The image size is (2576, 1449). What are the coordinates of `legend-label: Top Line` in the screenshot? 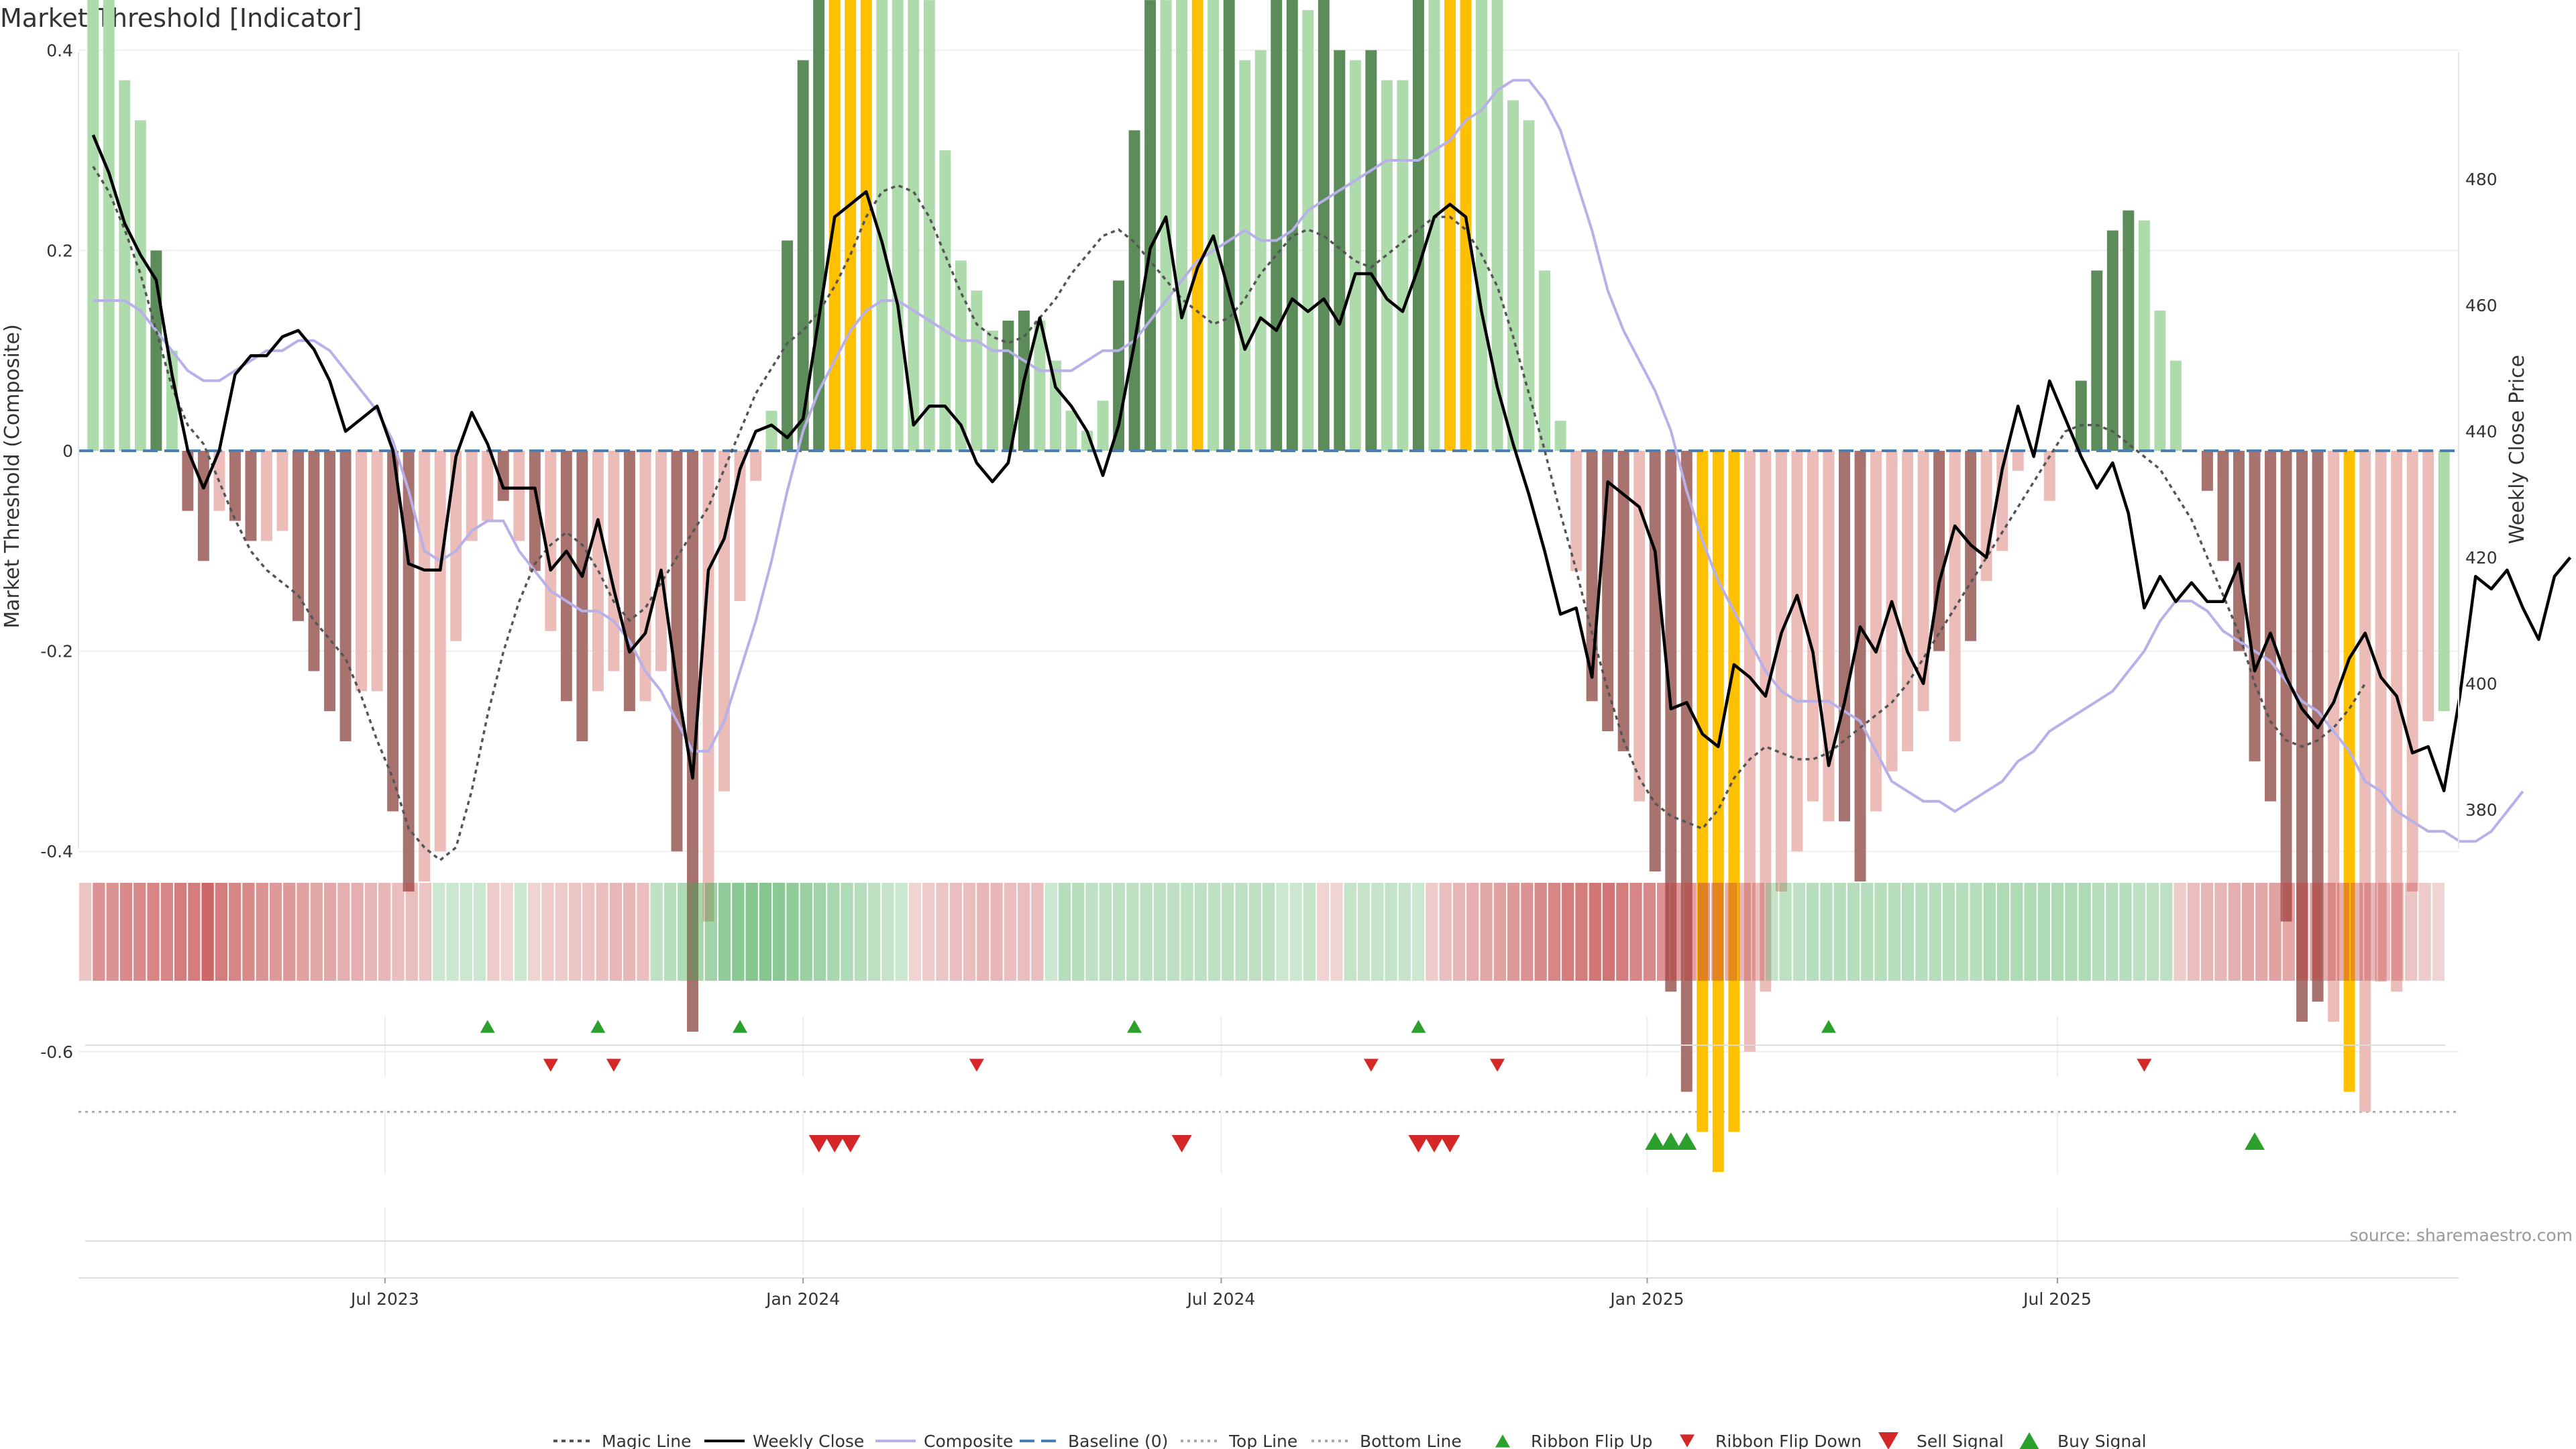 It's located at (1262, 1440).